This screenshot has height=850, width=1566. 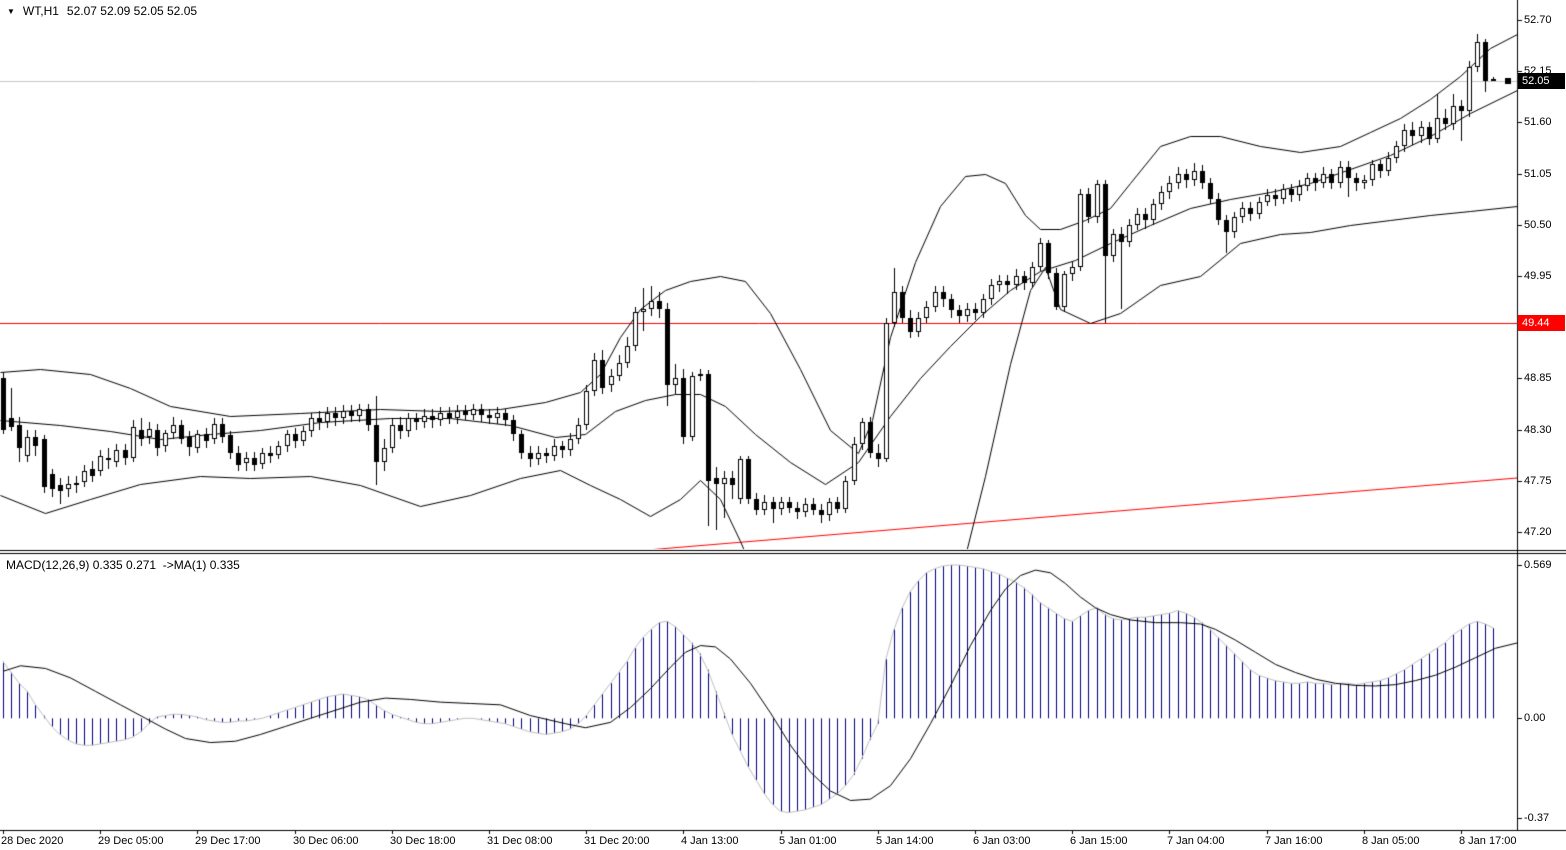 What do you see at coordinates (1538, 276) in the screenshot?
I see `price-axis-label: 49.95` at bounding box center [1538, 276].